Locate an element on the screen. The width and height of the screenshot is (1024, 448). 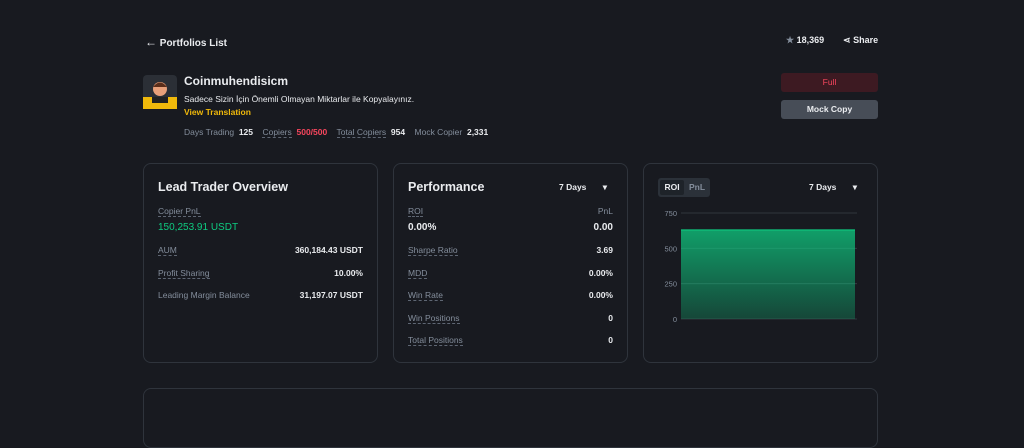
pnl-value: 0.00 is located at coordinates (603, 227).